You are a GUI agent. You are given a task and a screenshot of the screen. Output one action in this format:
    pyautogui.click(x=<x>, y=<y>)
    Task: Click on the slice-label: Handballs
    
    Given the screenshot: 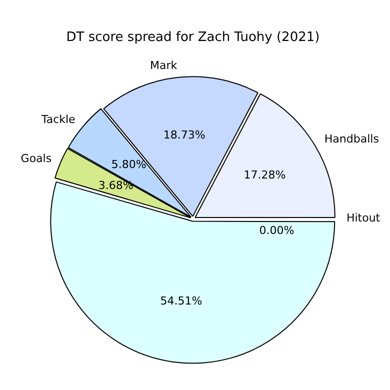 What is the action you would take?
    pyautogui.click(x=352, y=139)
    